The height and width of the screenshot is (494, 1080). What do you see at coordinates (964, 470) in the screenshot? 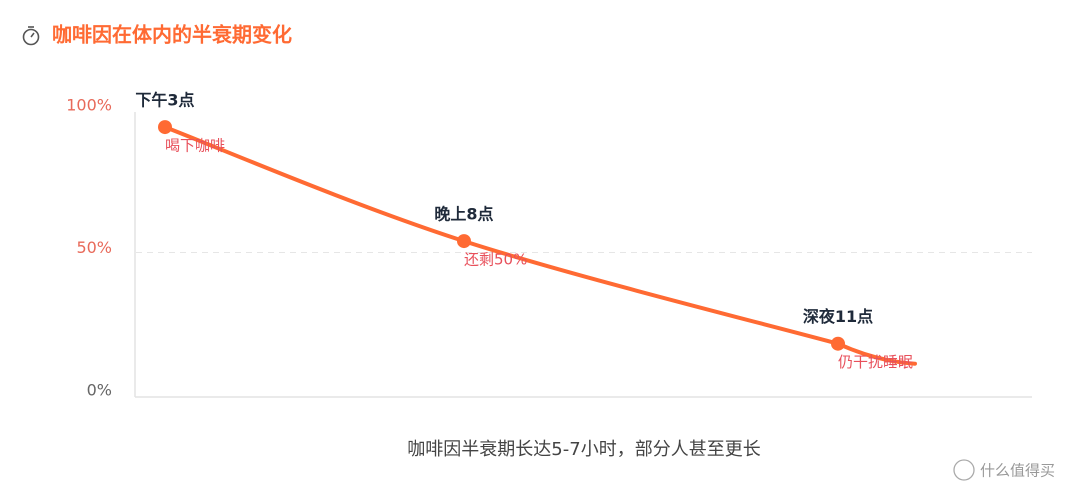
I see `watermark-icon` at bounding box center [964, 470].